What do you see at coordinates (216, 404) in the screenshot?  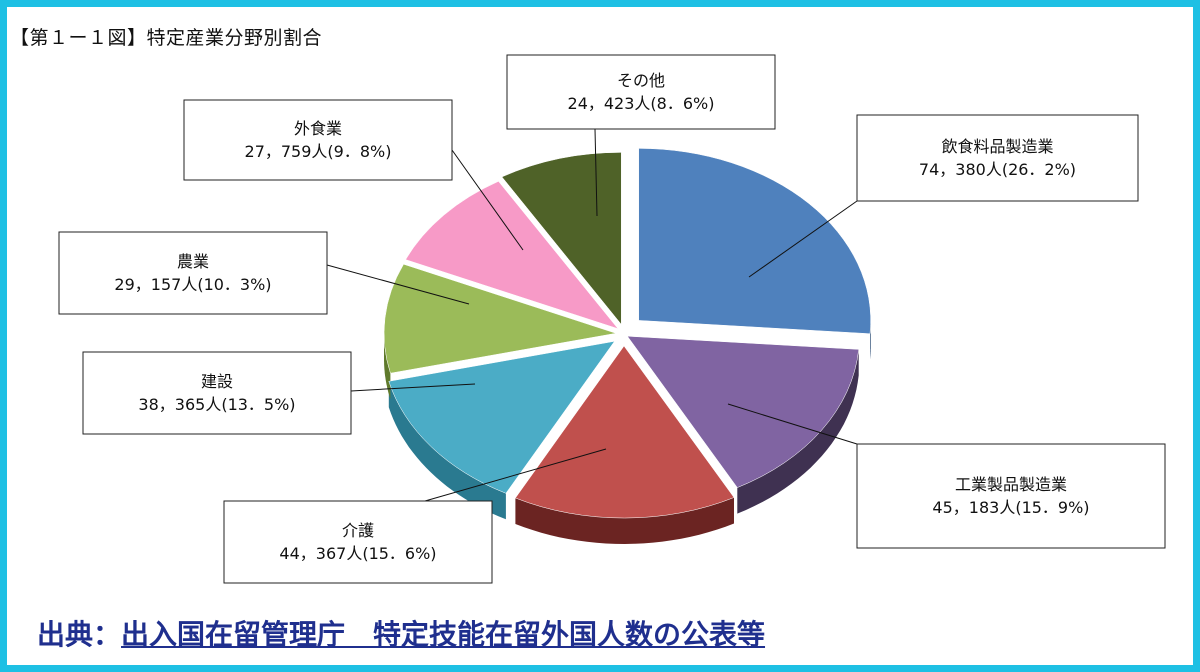 I see `slice-label-value-3: 38，365人(13．5%)` at bounding box center [216, 404].